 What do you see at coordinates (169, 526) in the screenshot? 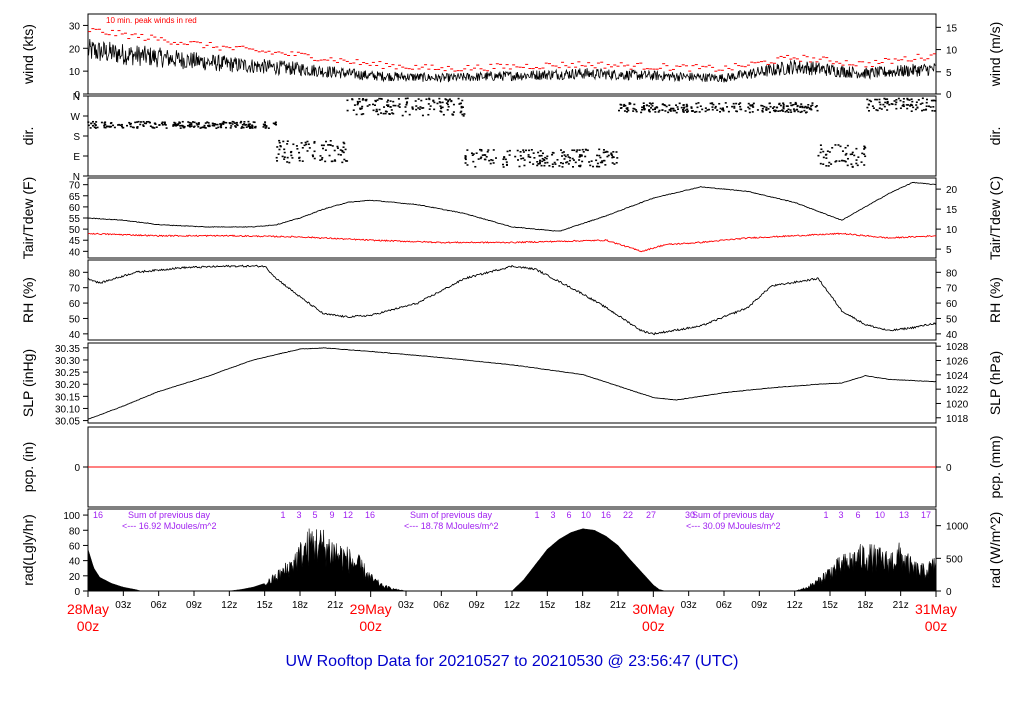
I see `radiation-note-sum: <--- 16.92 MJoules/m^2` at bounding box center [169, 526].